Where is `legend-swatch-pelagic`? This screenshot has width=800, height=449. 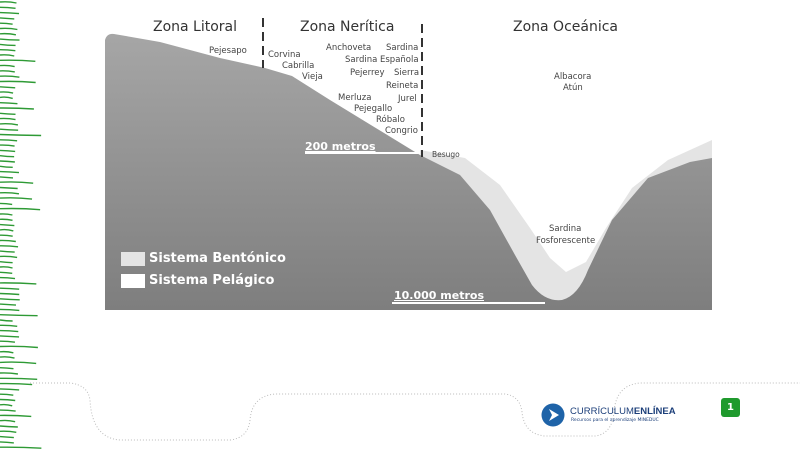 legend-swatch-pelagic is located at coordinates (133, 281).